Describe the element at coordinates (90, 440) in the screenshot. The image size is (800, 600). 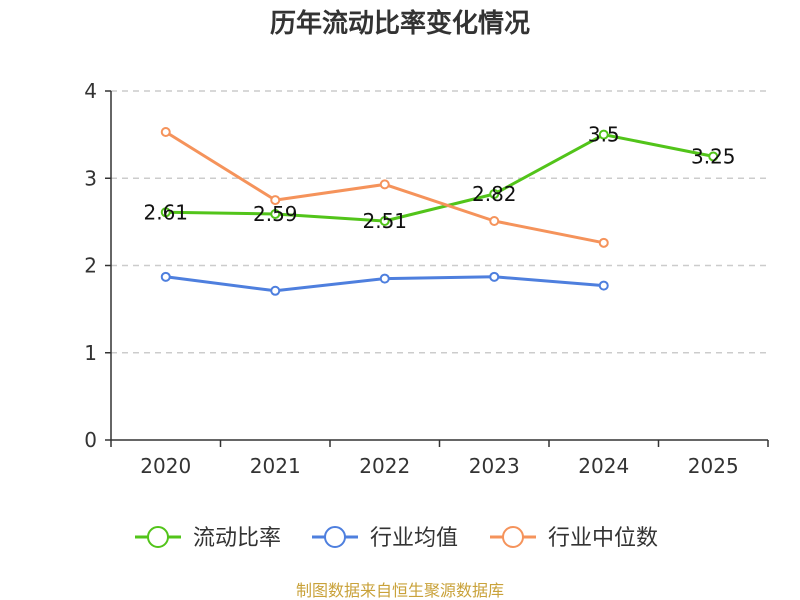
I see `y-tick-label: 0` at that location.